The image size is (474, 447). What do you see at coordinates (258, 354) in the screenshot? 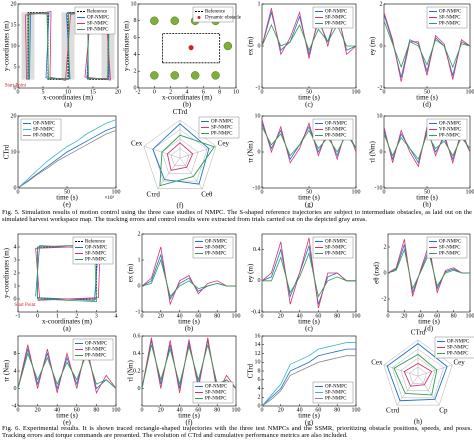
I see `y-tick-label: 12` at bounding box center [258, 354].